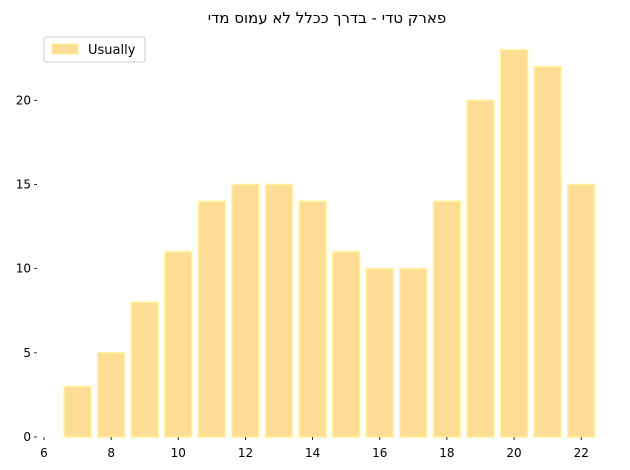  Describe the element at coordinates (111, 453) in the screenshot. I see `x-tick-label-8: 8` at that location.